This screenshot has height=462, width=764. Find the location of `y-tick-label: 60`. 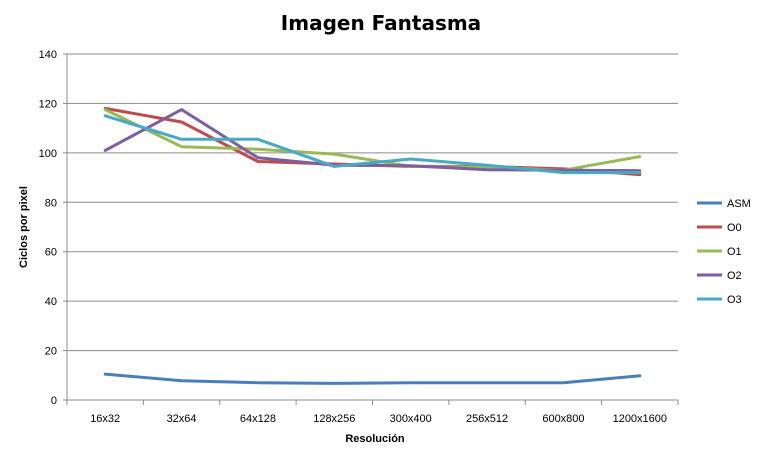

y-tick-label: 60 is located at coordinates (51, 253).